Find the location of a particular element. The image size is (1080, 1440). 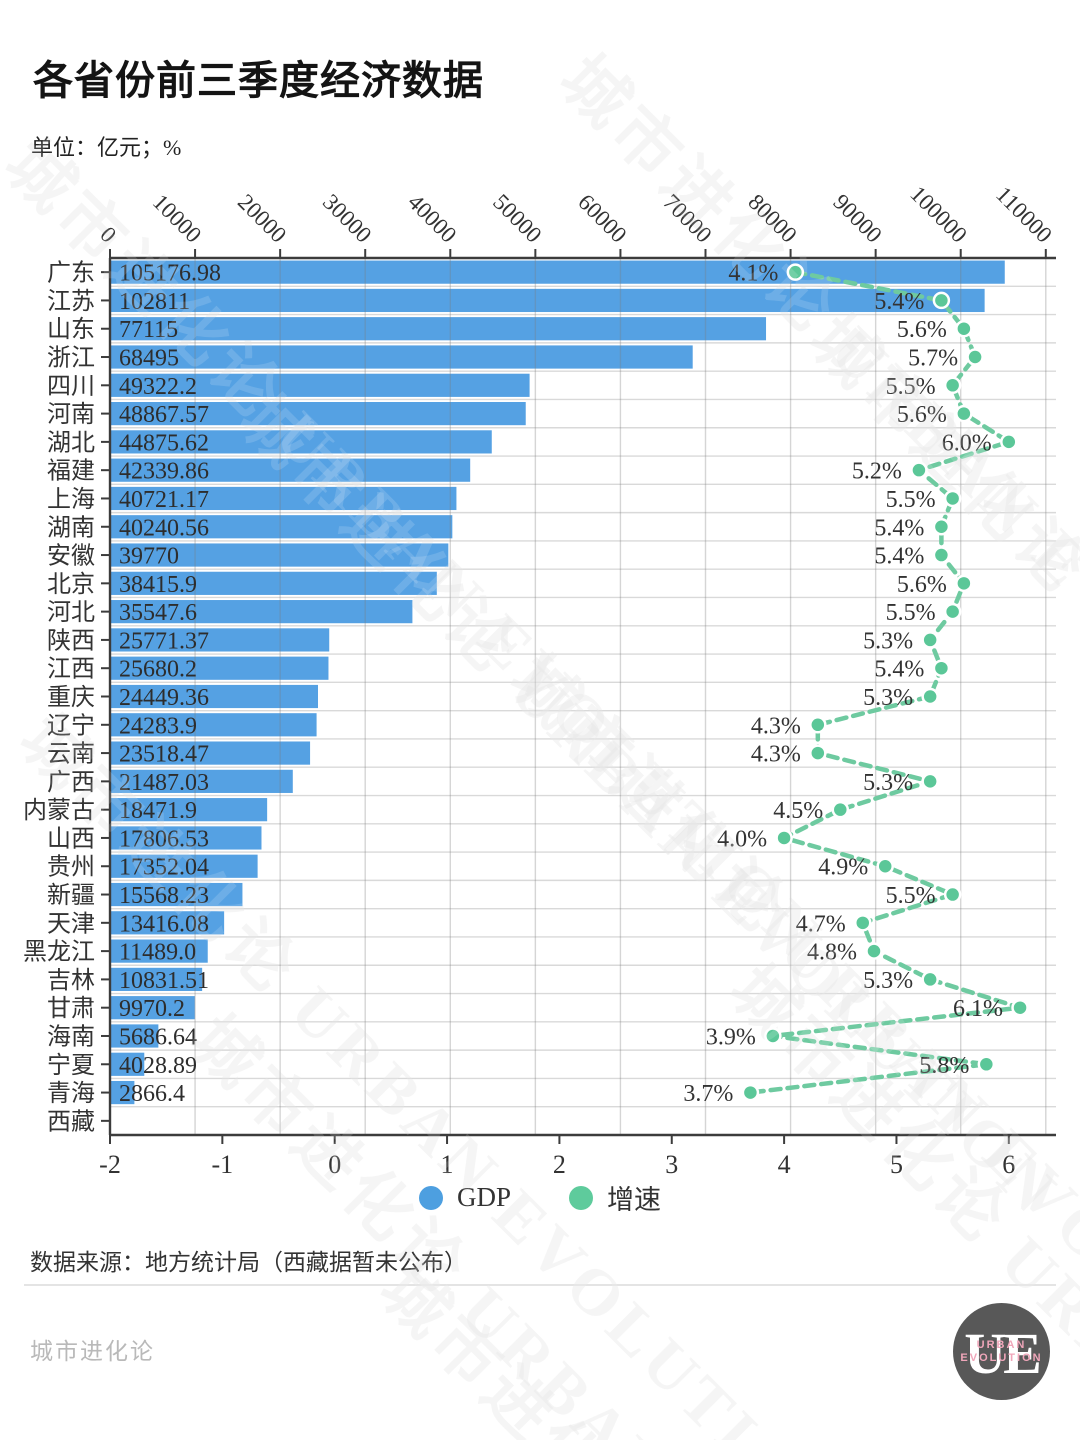

top-tick-label: 0 is located at coordinates (108, 235).